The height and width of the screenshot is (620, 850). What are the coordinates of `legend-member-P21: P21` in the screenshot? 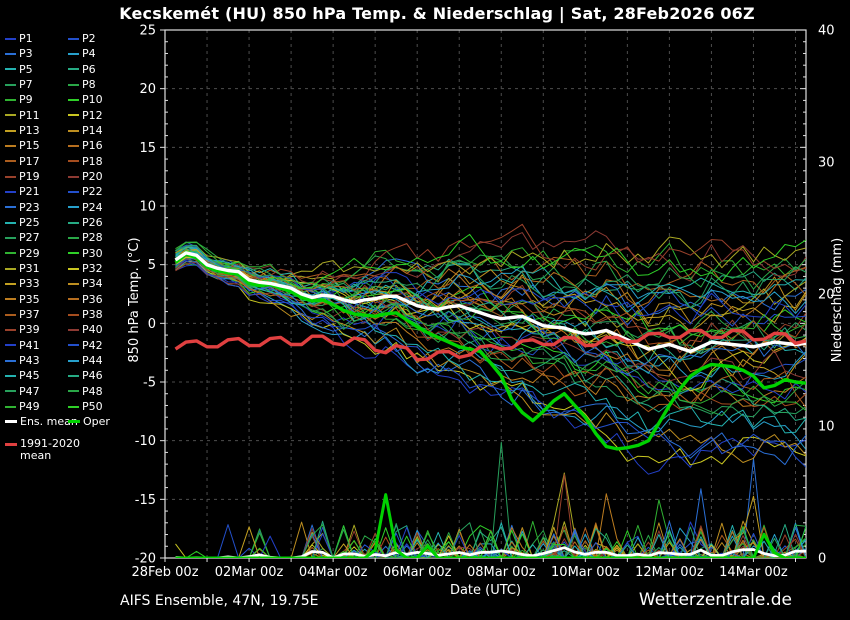 It's located at (36, 191).